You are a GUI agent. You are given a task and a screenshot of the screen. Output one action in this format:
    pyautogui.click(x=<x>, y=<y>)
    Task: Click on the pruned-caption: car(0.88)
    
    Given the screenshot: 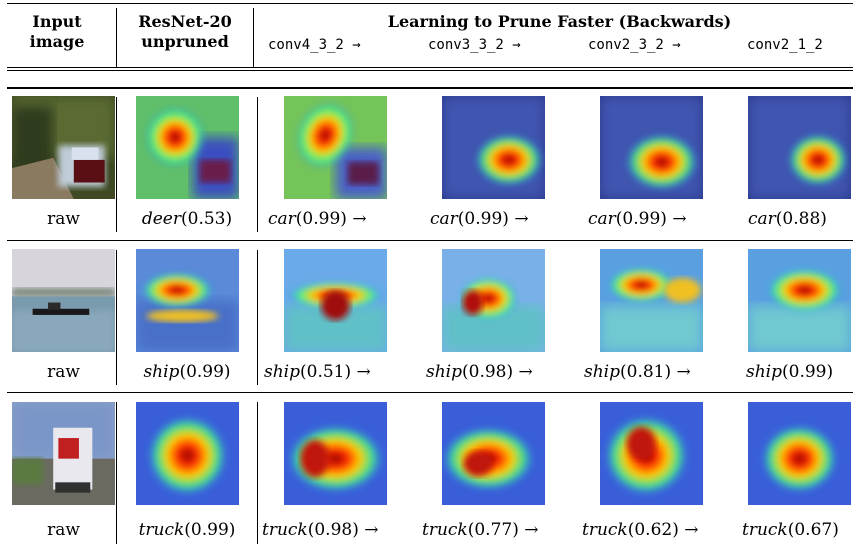 What is the action you would take?
    pyautogui.click(x=787, y=219)
    